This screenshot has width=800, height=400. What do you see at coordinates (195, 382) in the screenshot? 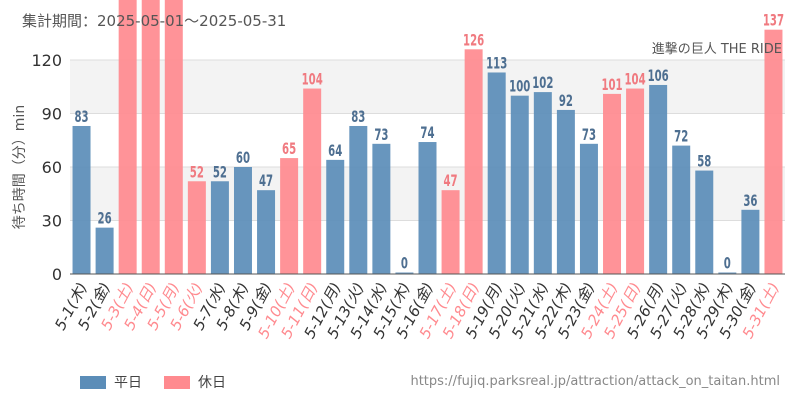
I see `legend-item-holiday: 休日` at bounding box center [195, 382].